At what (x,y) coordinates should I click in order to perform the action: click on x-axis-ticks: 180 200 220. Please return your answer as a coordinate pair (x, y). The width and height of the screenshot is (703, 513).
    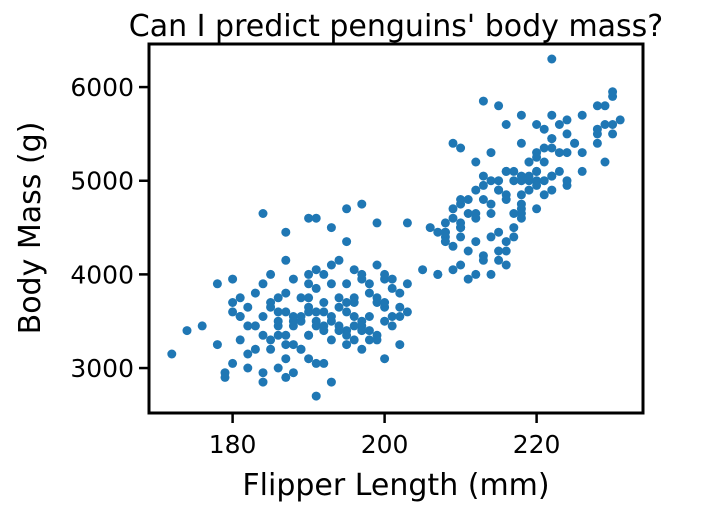
    Looking at the image, I should click on (384, 436).